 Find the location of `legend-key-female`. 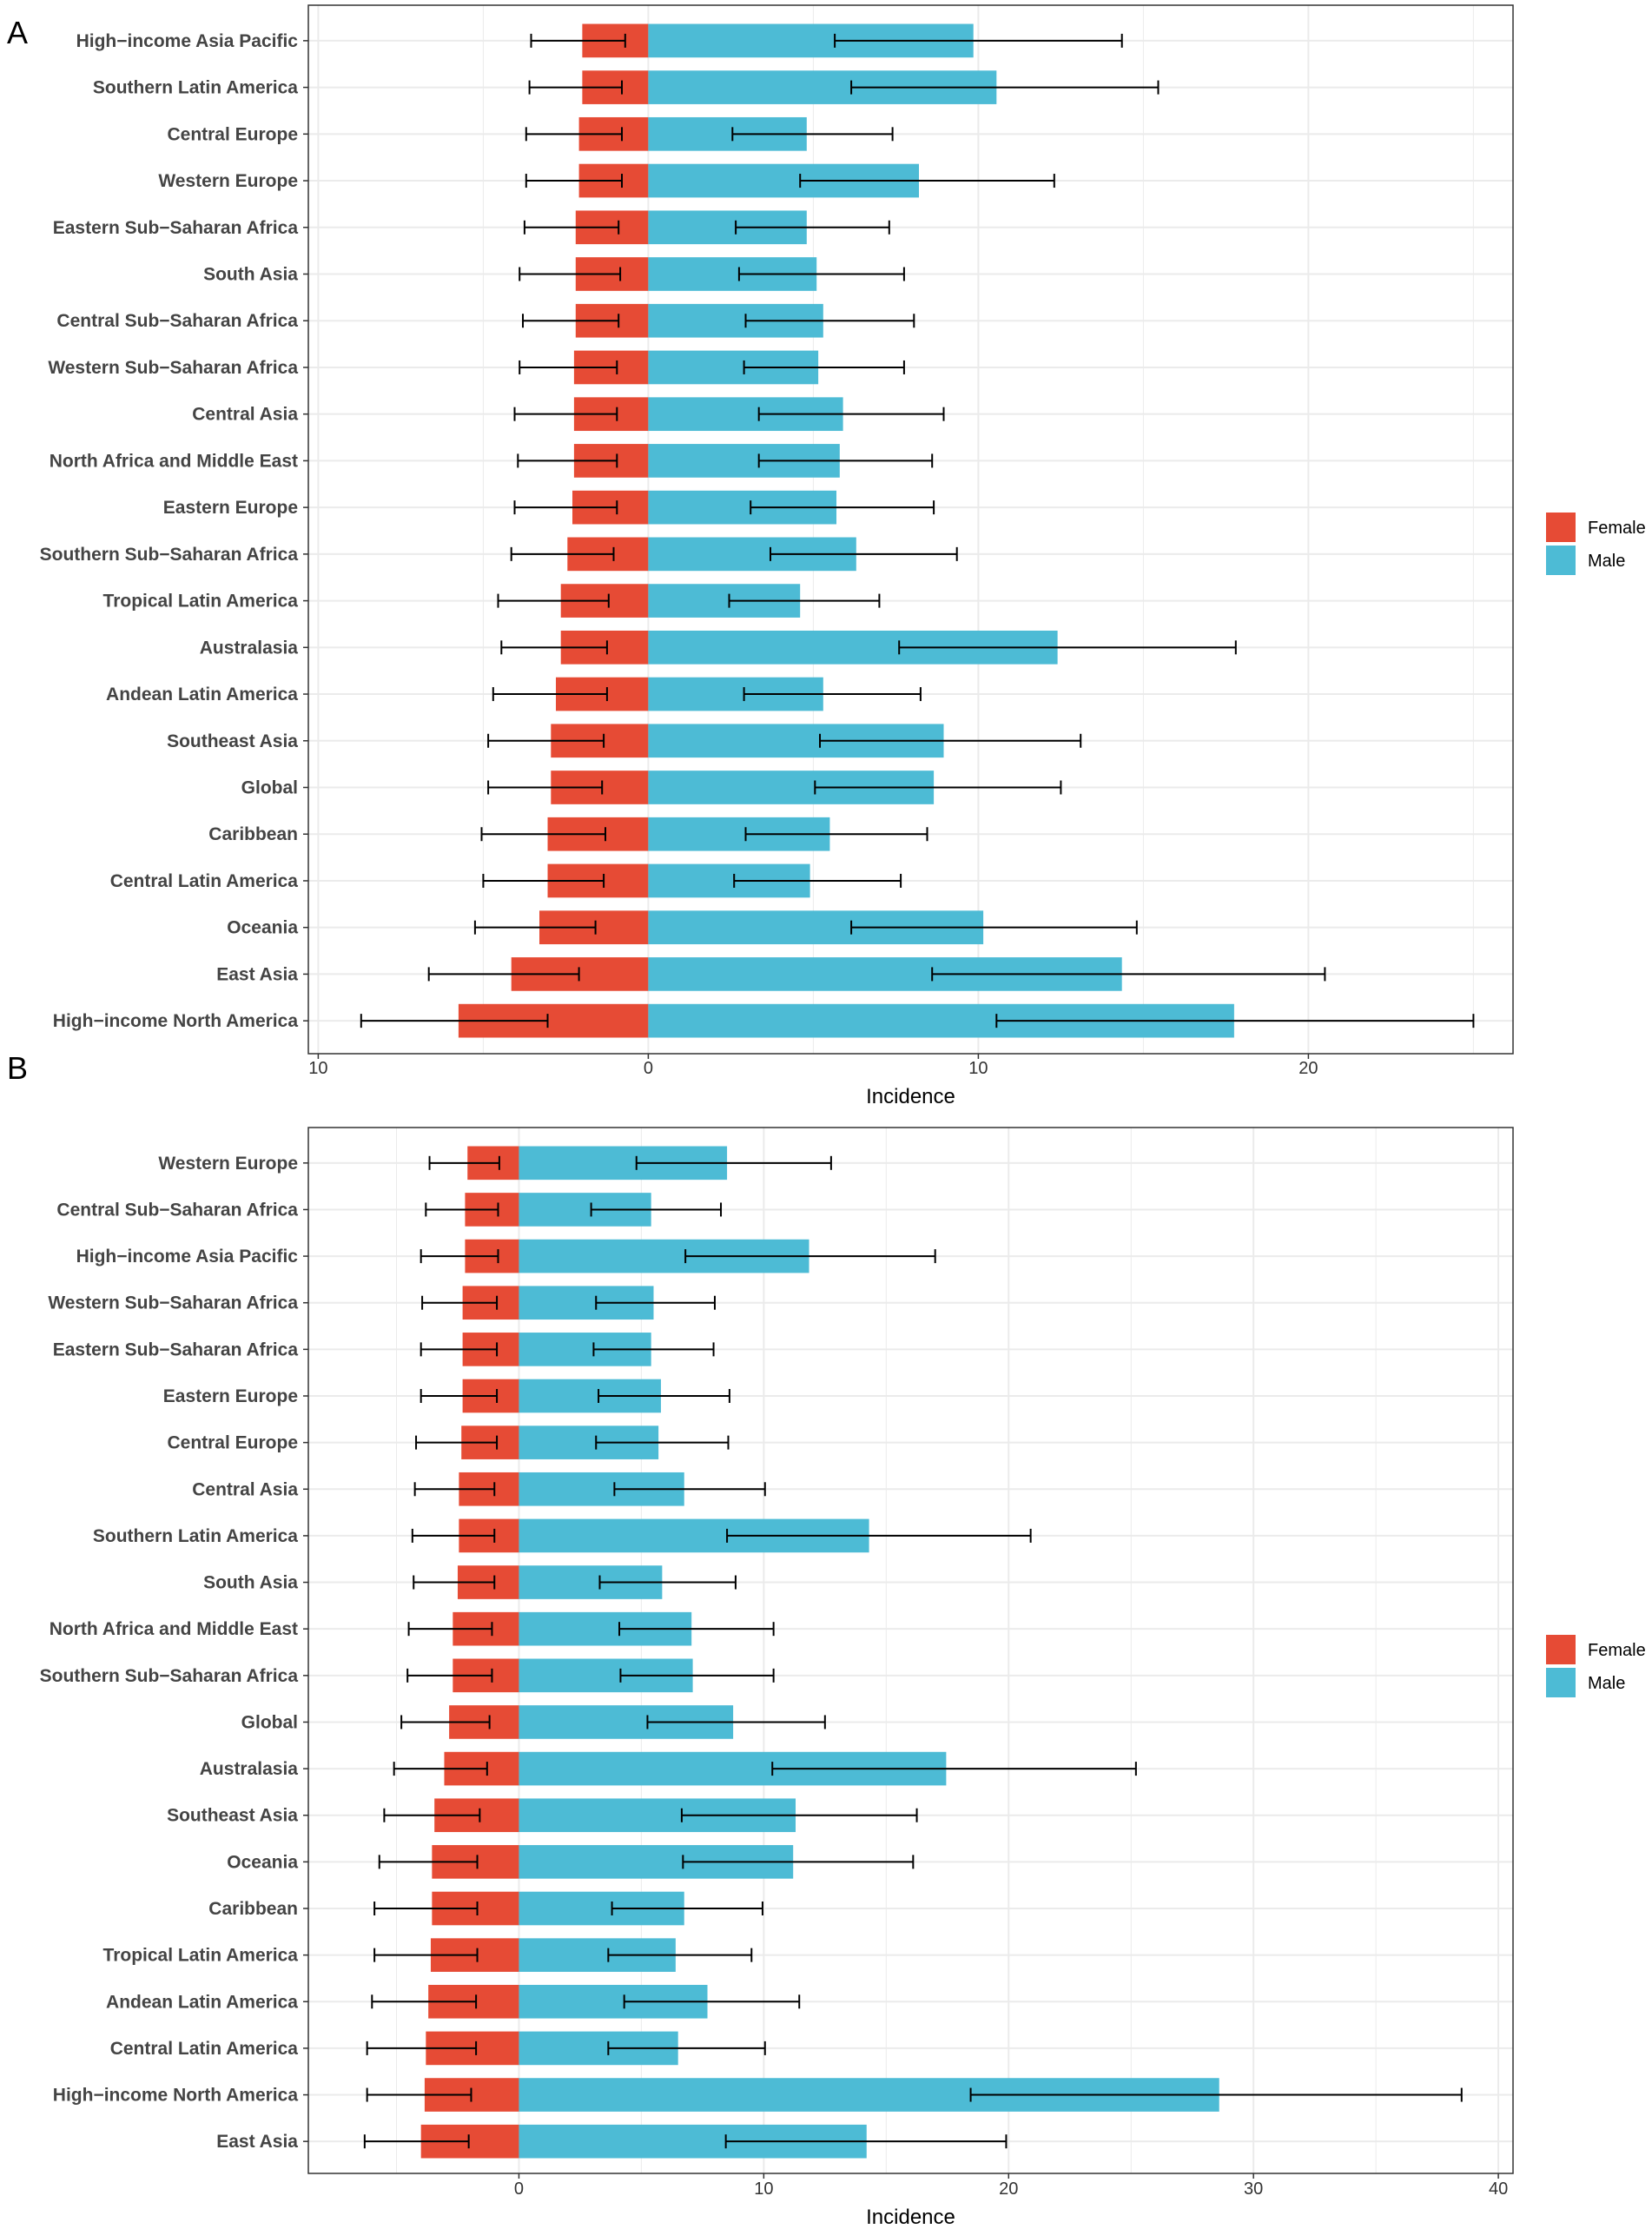

legend-key-female is located at coordinates (1561, 527).